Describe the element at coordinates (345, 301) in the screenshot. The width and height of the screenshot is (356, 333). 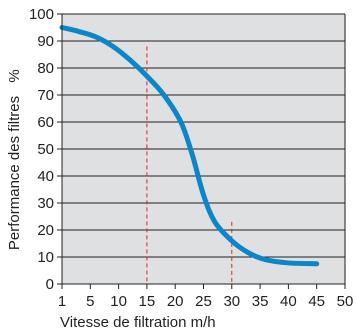
I see `x-tick-label-50: 50` at that location.